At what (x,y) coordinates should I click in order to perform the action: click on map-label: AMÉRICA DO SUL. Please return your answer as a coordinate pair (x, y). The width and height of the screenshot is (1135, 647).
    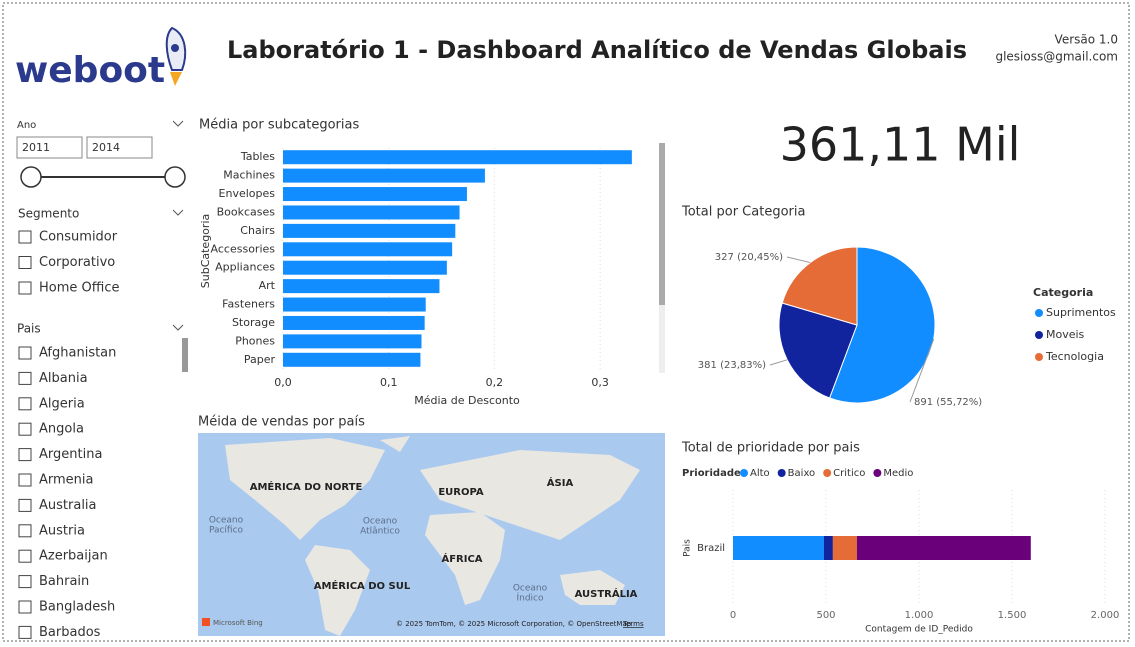
    Looking at the image, I should click on (362, 585).